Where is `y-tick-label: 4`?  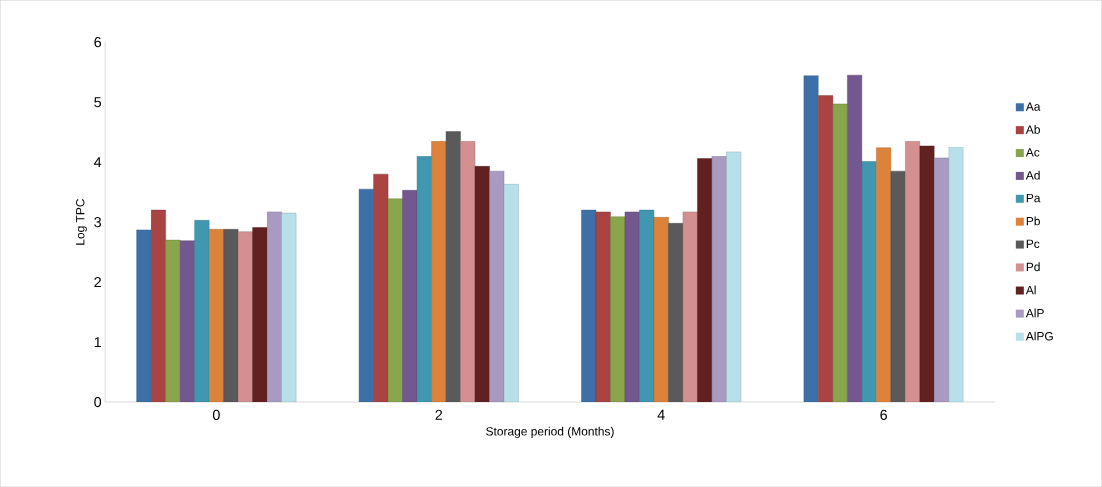 y-tick-label: 4 is located at coordinates (98, 162).